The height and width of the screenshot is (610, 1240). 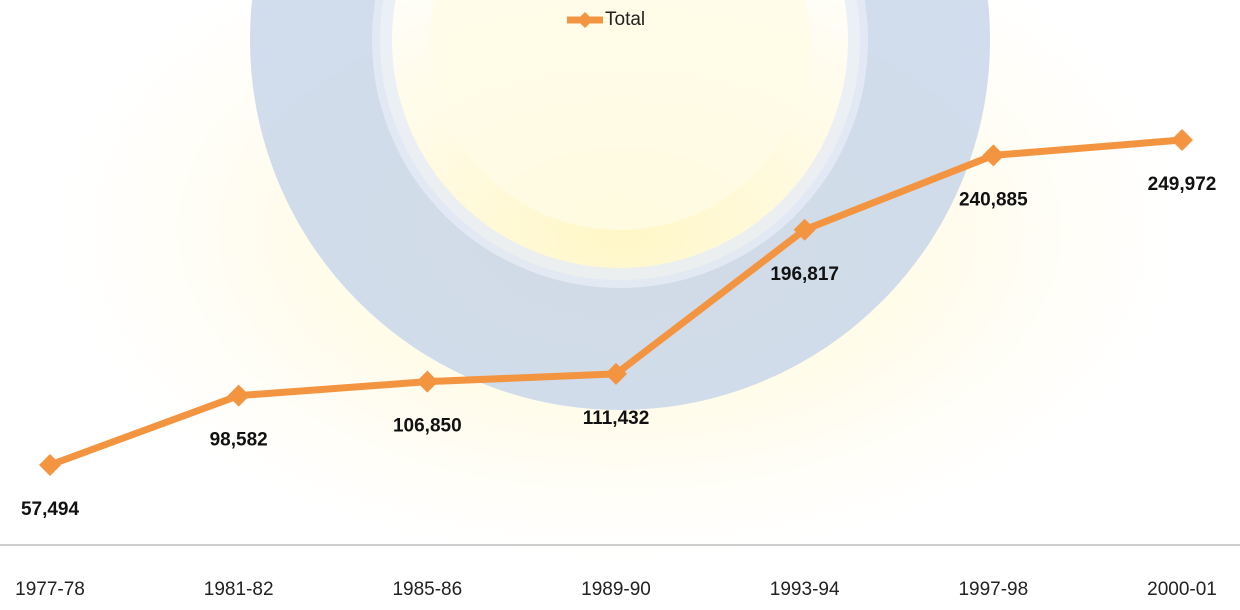 I want to click on x-tick-label: 1985-86, so click(x=427, y=589).